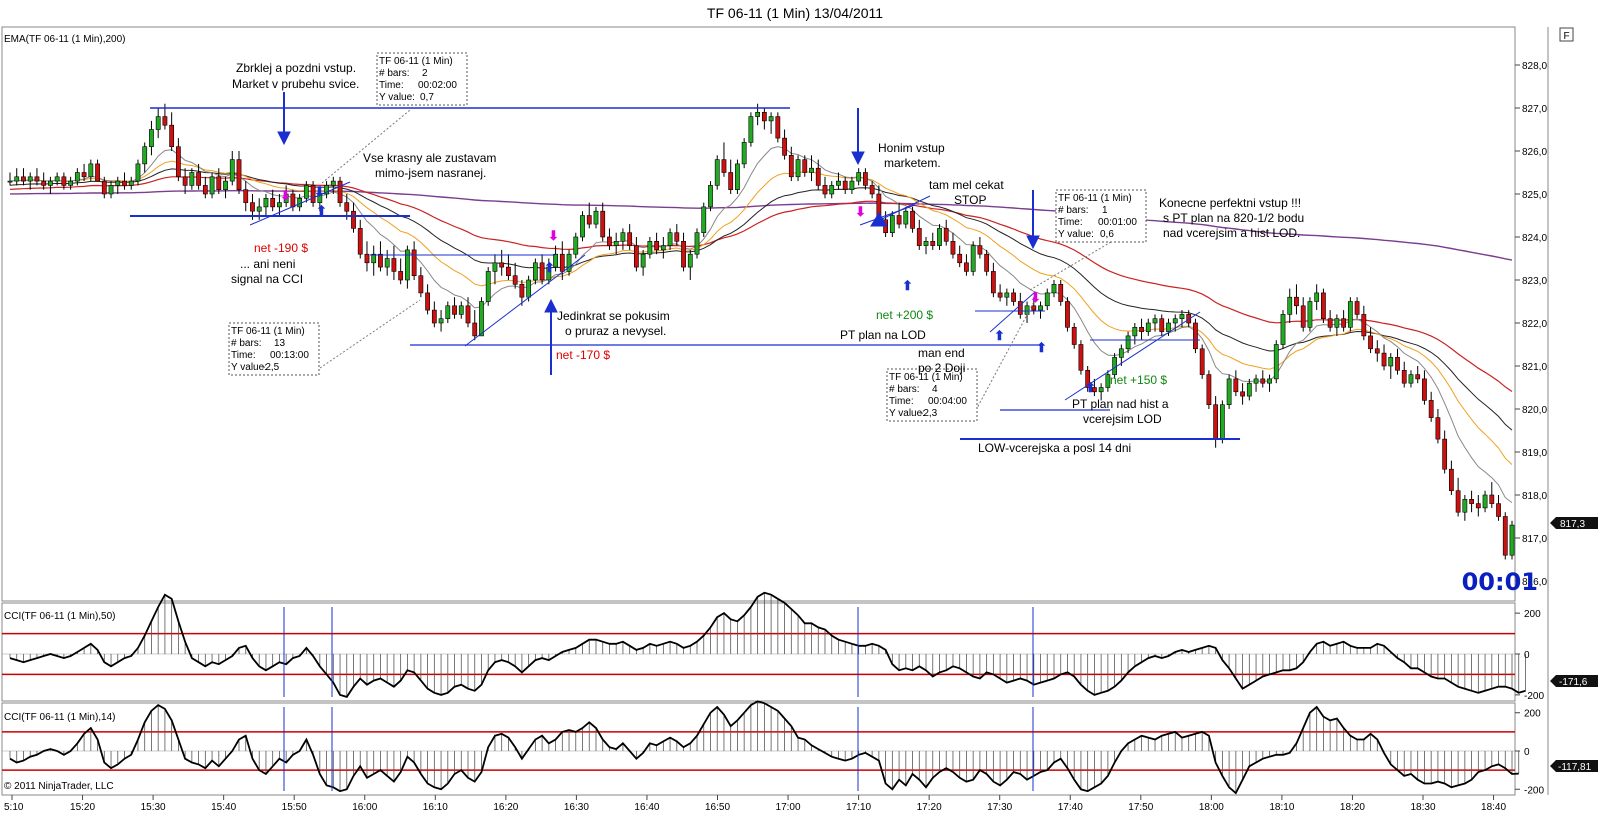 This screenshot has width=1600, height=835. I want to click on tooltip-2-time: 00:13:00, so click(289, 355).